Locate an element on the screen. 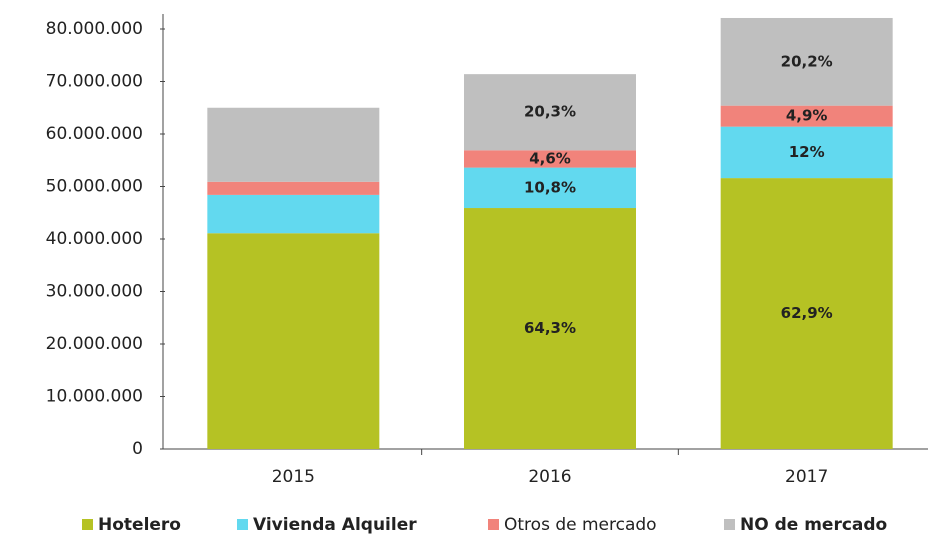 The width and height of the screenshot is (928, 539). y-tick-label: 30.000.000 is located at coordinates (94, 292).